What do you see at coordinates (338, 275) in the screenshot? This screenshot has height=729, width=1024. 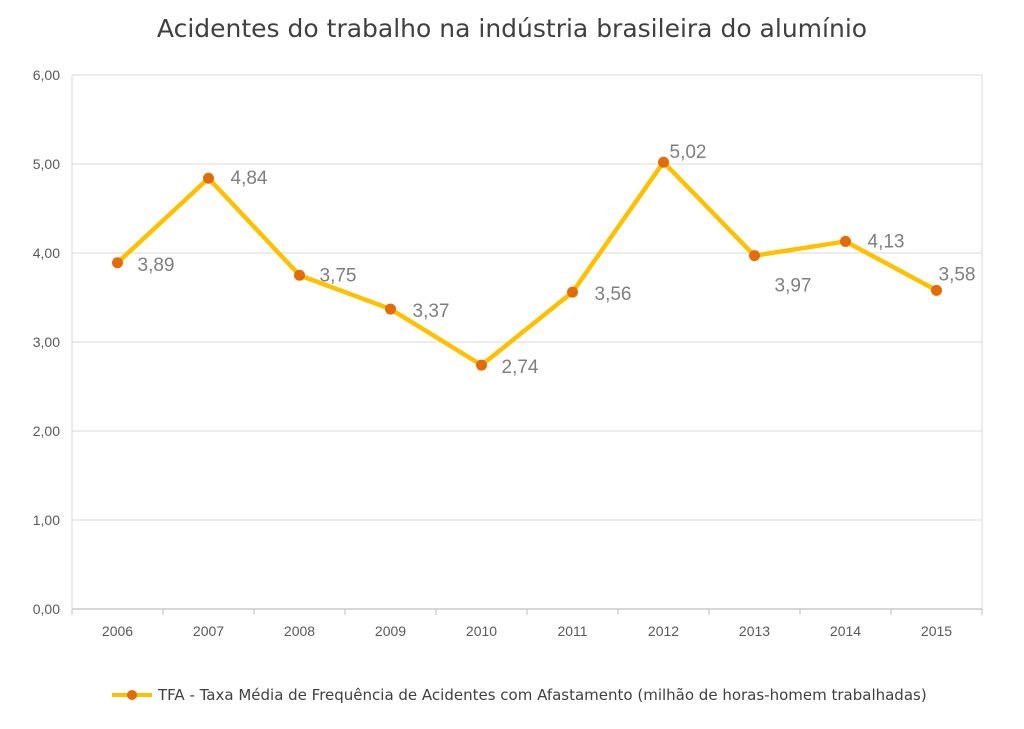 I see `data-label: 3,75` at bounding box center [338, 275].